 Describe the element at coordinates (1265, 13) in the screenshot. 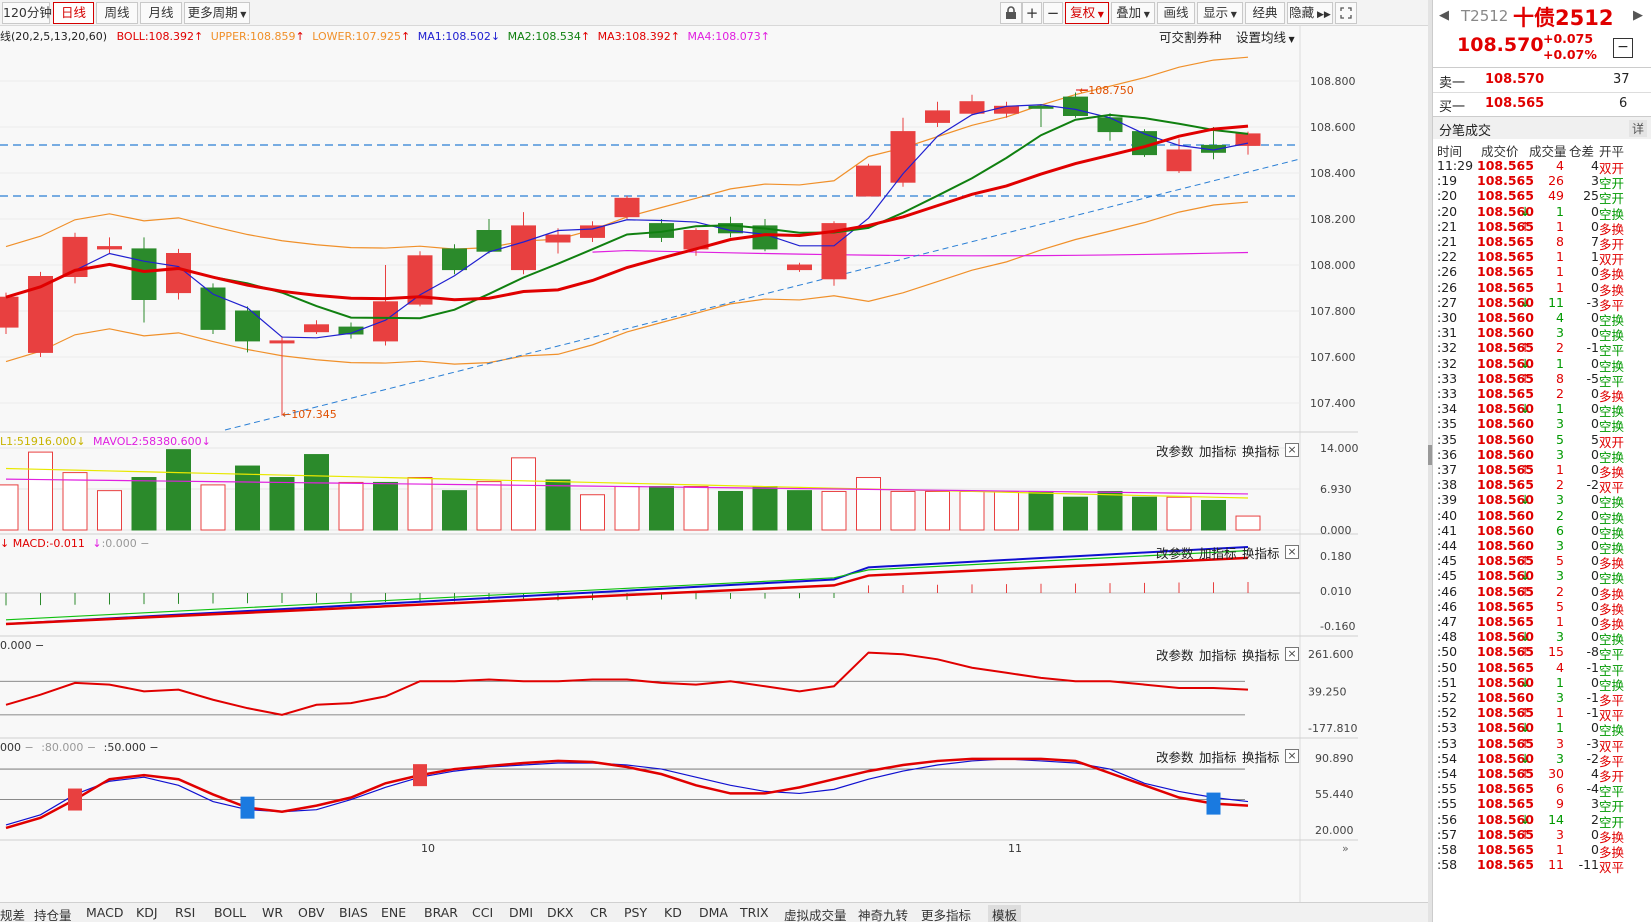

I see `classic-button: 经典` at that location.